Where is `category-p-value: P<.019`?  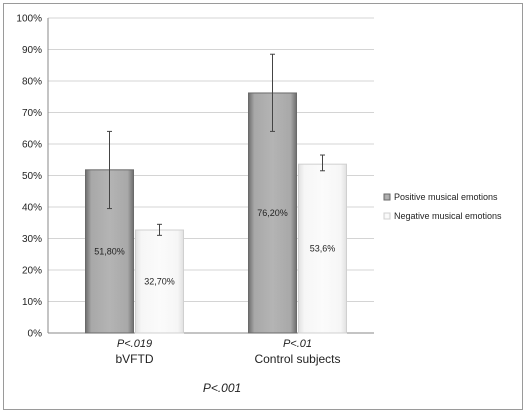 category-p-value: P<.019 is located at coordinates (134, 344).